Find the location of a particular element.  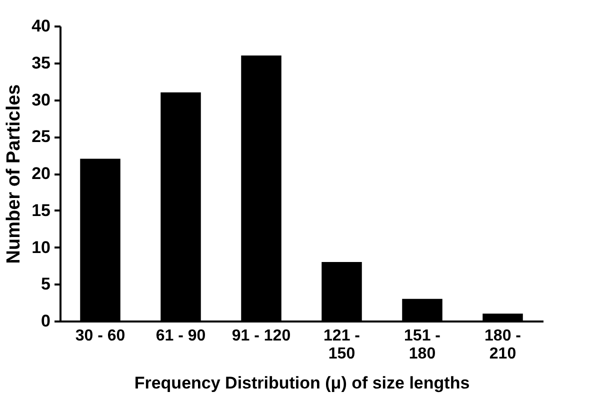

y-tick-label: 10 is located at coordinates (41, 247).